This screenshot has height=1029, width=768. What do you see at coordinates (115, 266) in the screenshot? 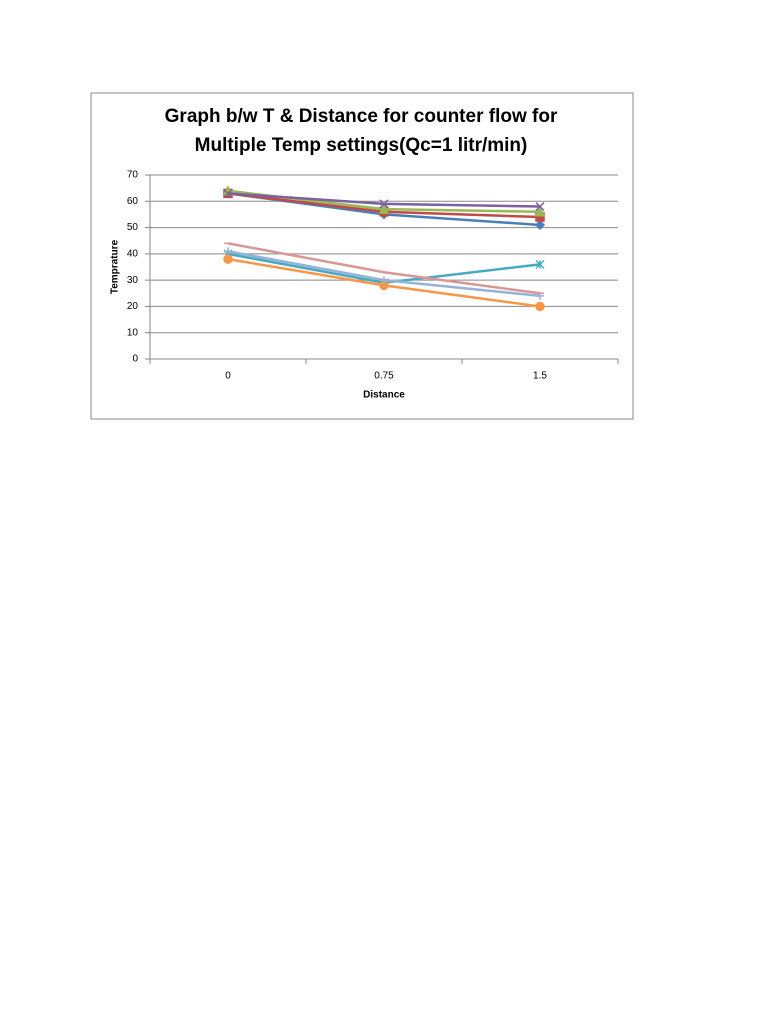
I see `y-axis-label: Temprature` at bounding box center [115, 266].